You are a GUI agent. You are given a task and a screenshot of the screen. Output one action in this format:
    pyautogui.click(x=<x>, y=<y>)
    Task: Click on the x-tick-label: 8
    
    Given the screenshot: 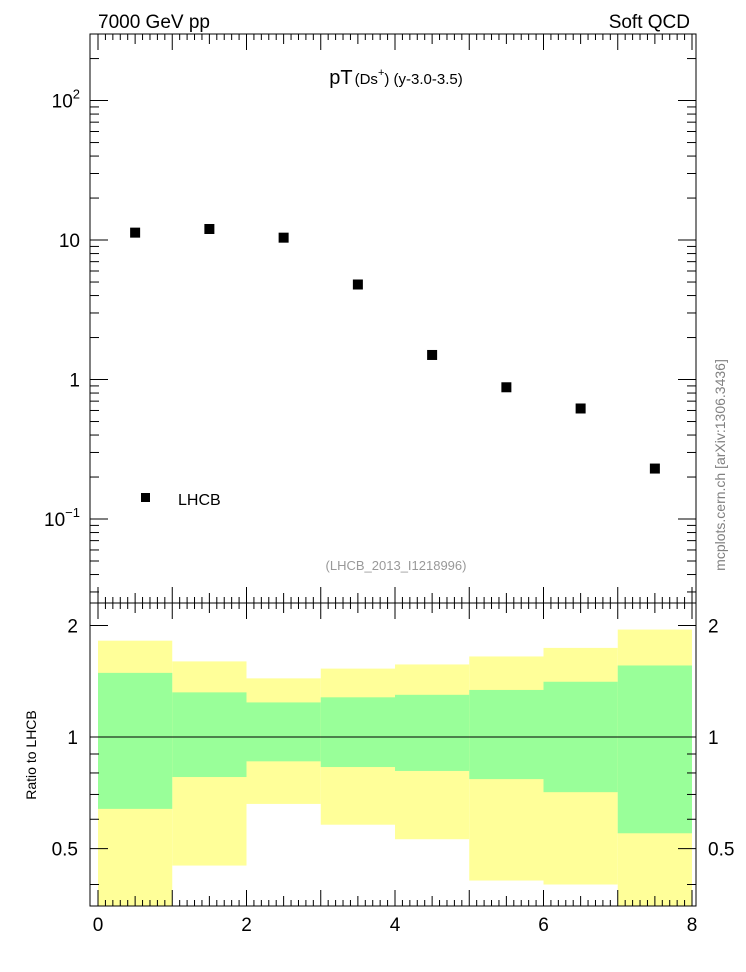 What is the action you would take?
    pyautogui.click(x=692, y=925)
    